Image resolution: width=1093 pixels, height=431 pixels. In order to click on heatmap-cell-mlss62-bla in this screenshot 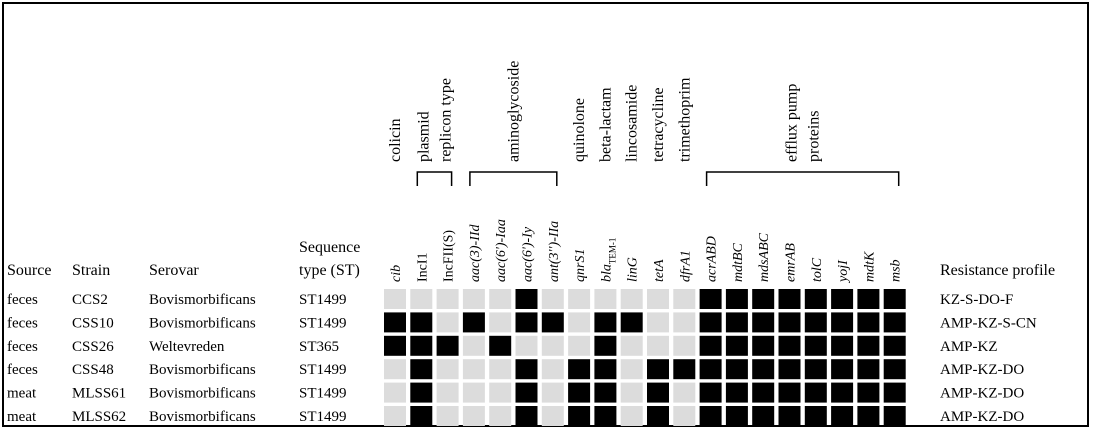, I will do `click(605, 416)`.